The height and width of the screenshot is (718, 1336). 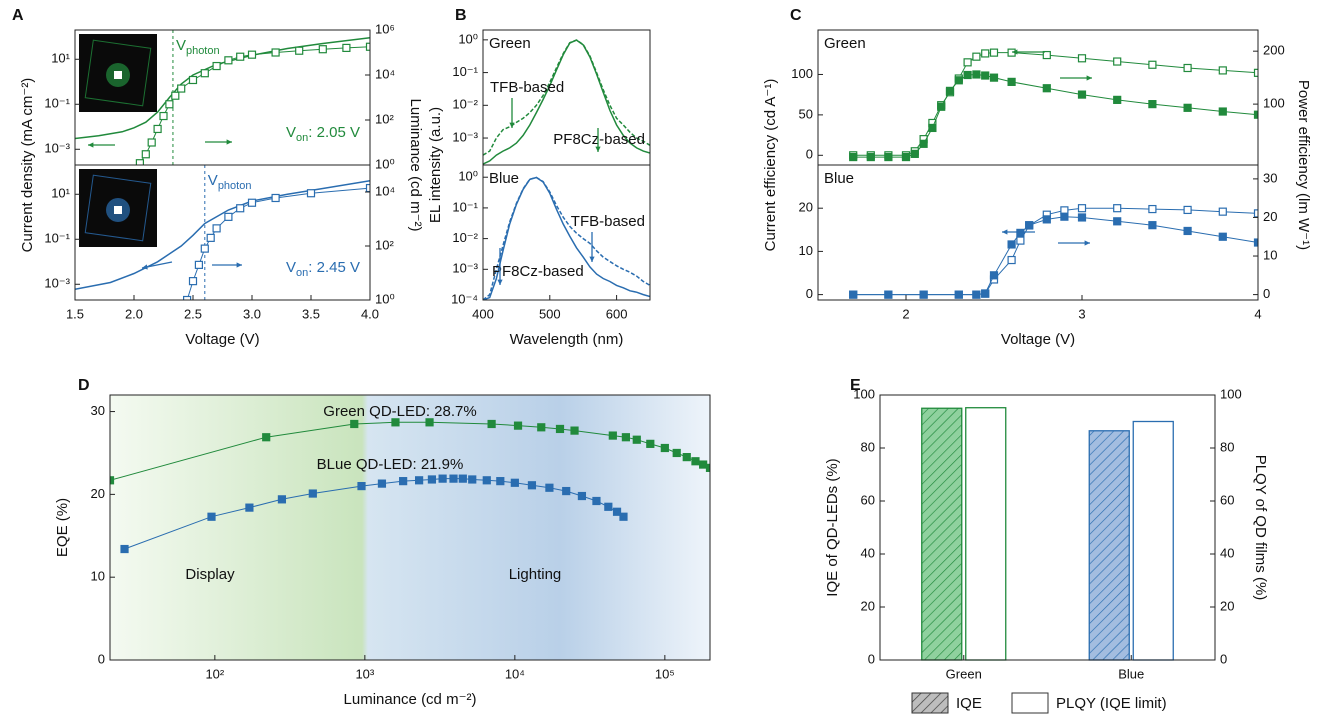 I want to click on y-tick-label: 10⁰, so click(x=468, y=176).